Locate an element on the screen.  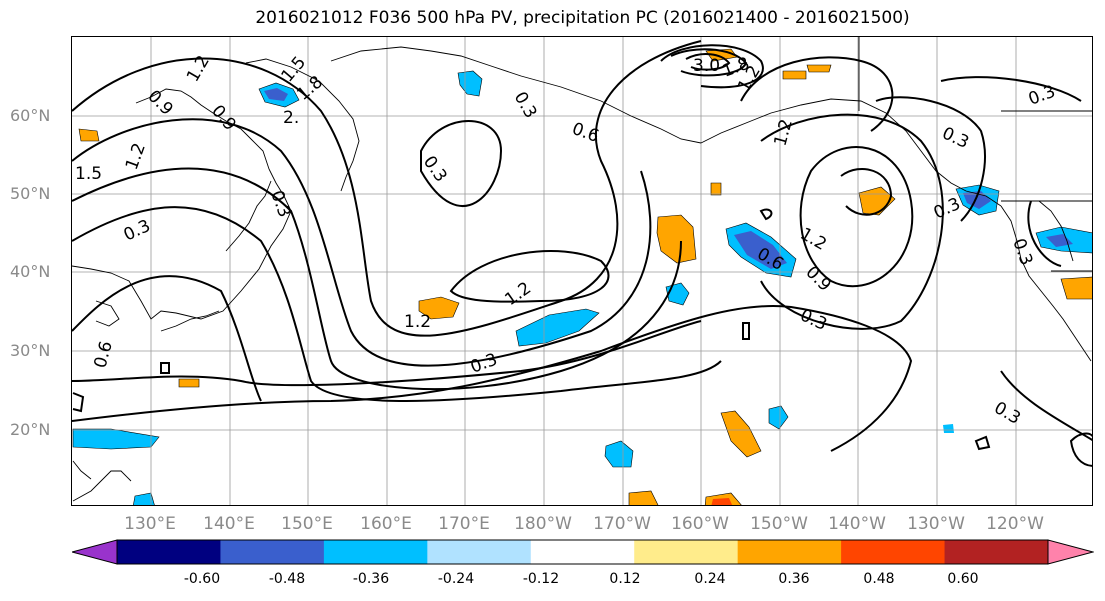
lon-label-140w: 140°W is located at coordinates (857, 524).